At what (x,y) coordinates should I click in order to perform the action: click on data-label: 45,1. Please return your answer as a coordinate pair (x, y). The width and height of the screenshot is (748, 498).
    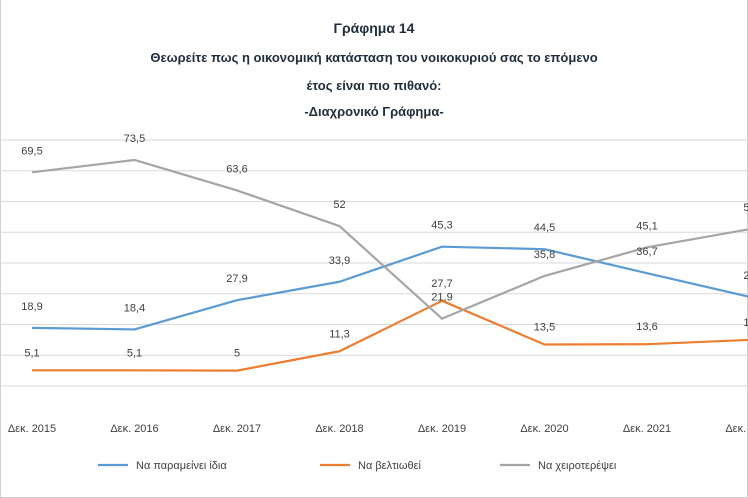
    Looking at the image, I should click on (646, 226).